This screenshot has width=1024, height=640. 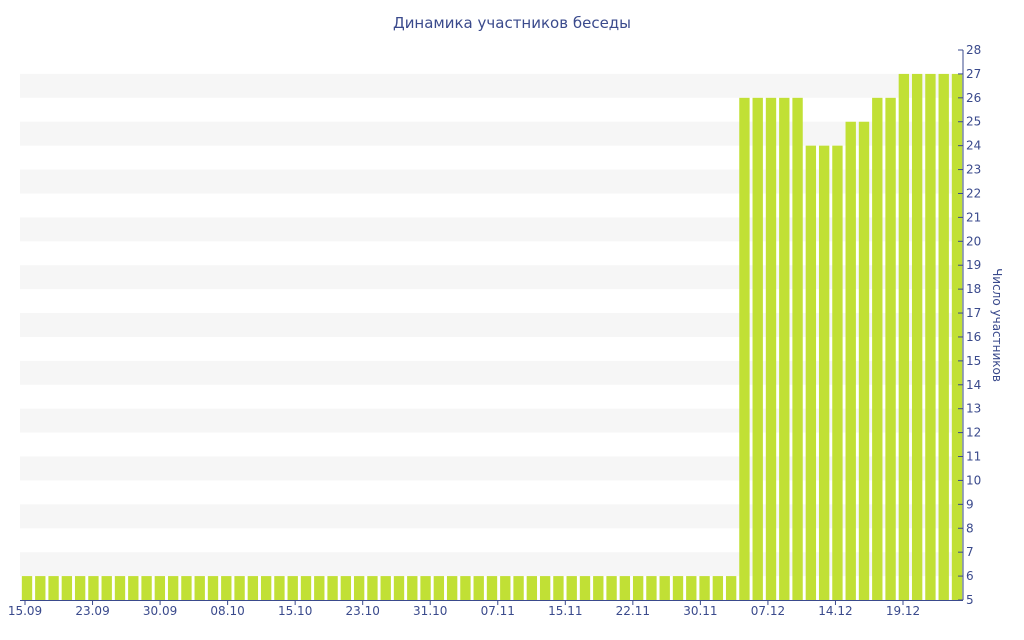 What do you see at coordinates (973, 265) in the screenshot?
I see `y-tick-label: 19` at bounding box center [973, 265].